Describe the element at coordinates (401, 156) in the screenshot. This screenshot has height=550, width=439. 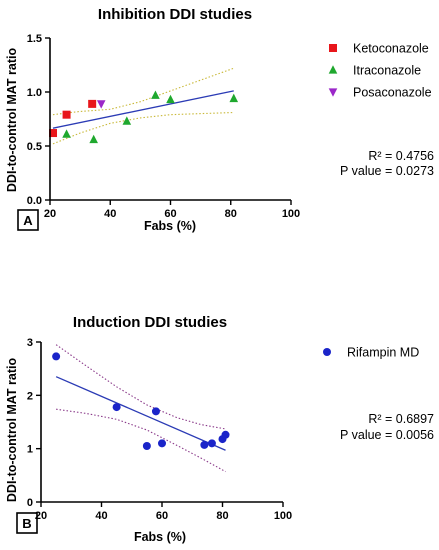
I see `panel-a-r2: R² = 0.4756` at that location.